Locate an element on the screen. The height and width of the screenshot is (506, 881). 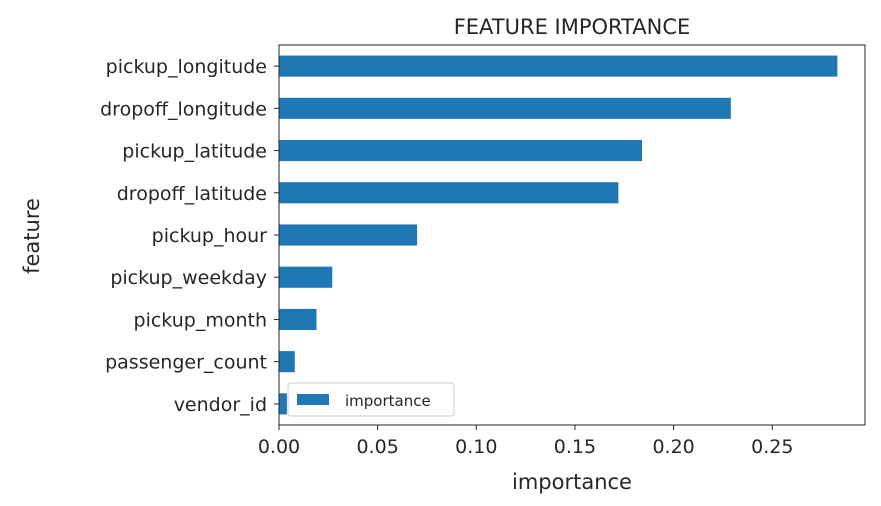
x-tick-label: 0.15 is located at coordinates (575, 447).